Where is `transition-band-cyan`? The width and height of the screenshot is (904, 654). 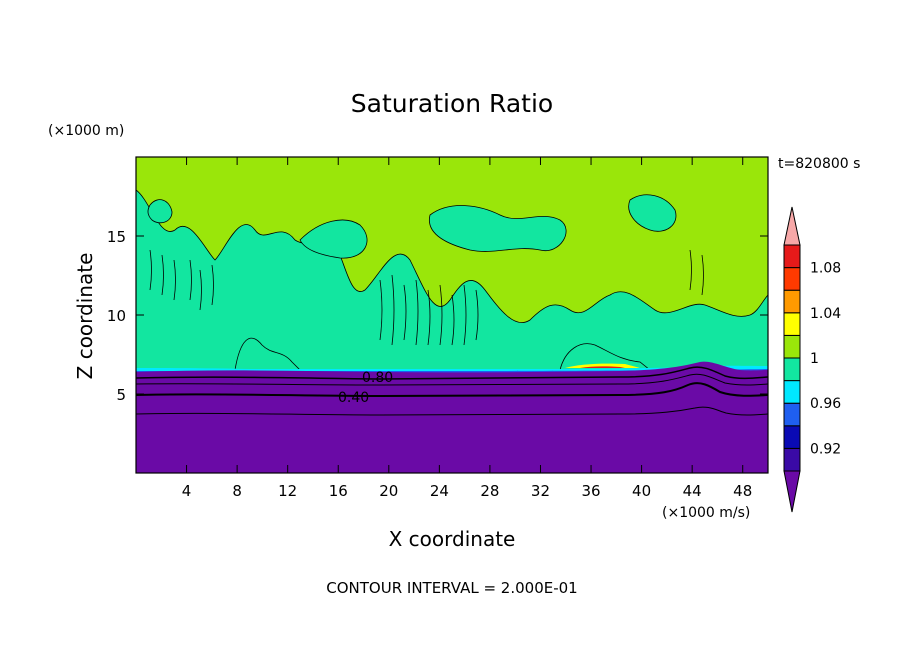
transition-band-cyan is located at coordinates (452, 368).